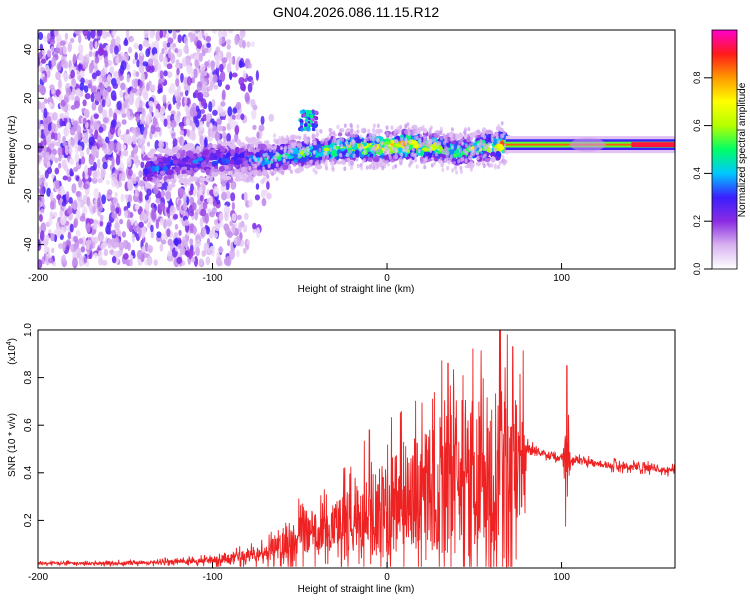 This screenshot has height=600, width=750. Describe the element at coordinates (356, 289) in the screenshot. I see `spectrogram-x-label: Height of straight line (km)` at that location.